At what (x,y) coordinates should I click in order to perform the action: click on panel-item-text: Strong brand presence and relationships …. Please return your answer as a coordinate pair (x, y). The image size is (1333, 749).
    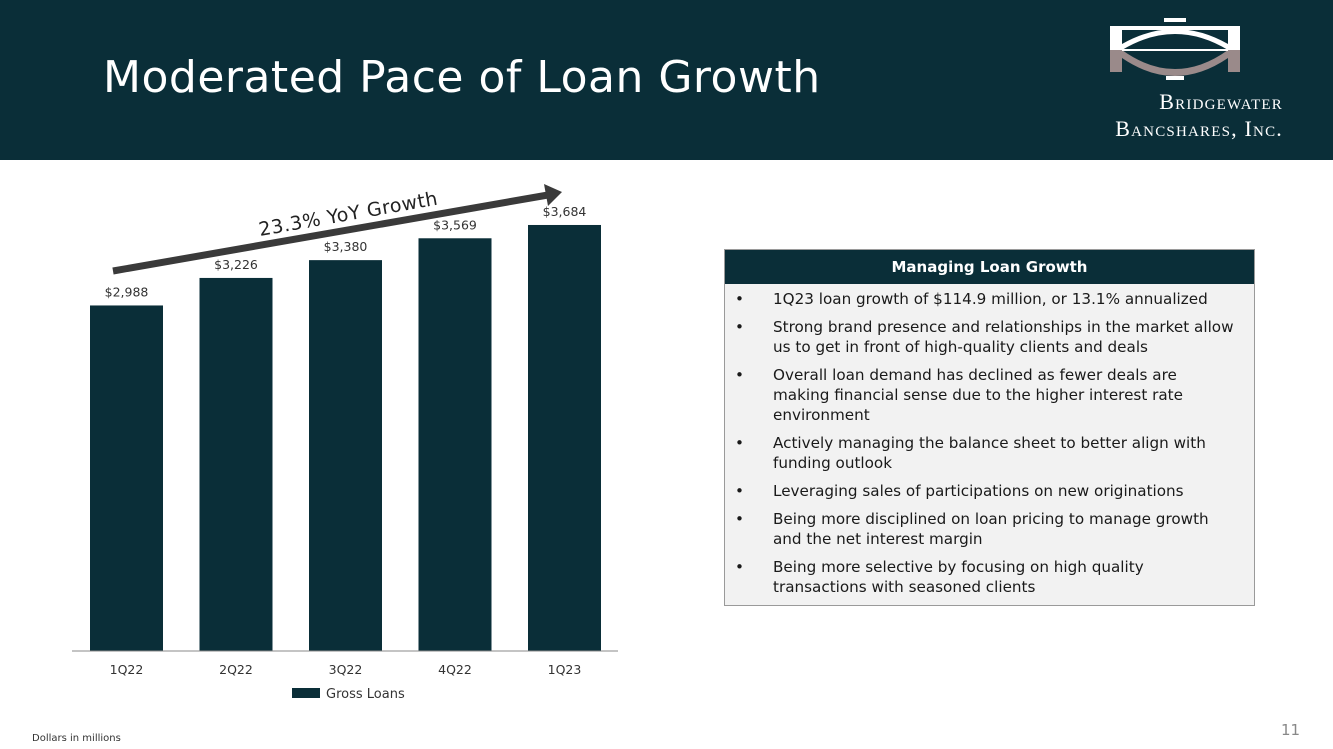
    Looking at the image, I should click on (1003, 337).